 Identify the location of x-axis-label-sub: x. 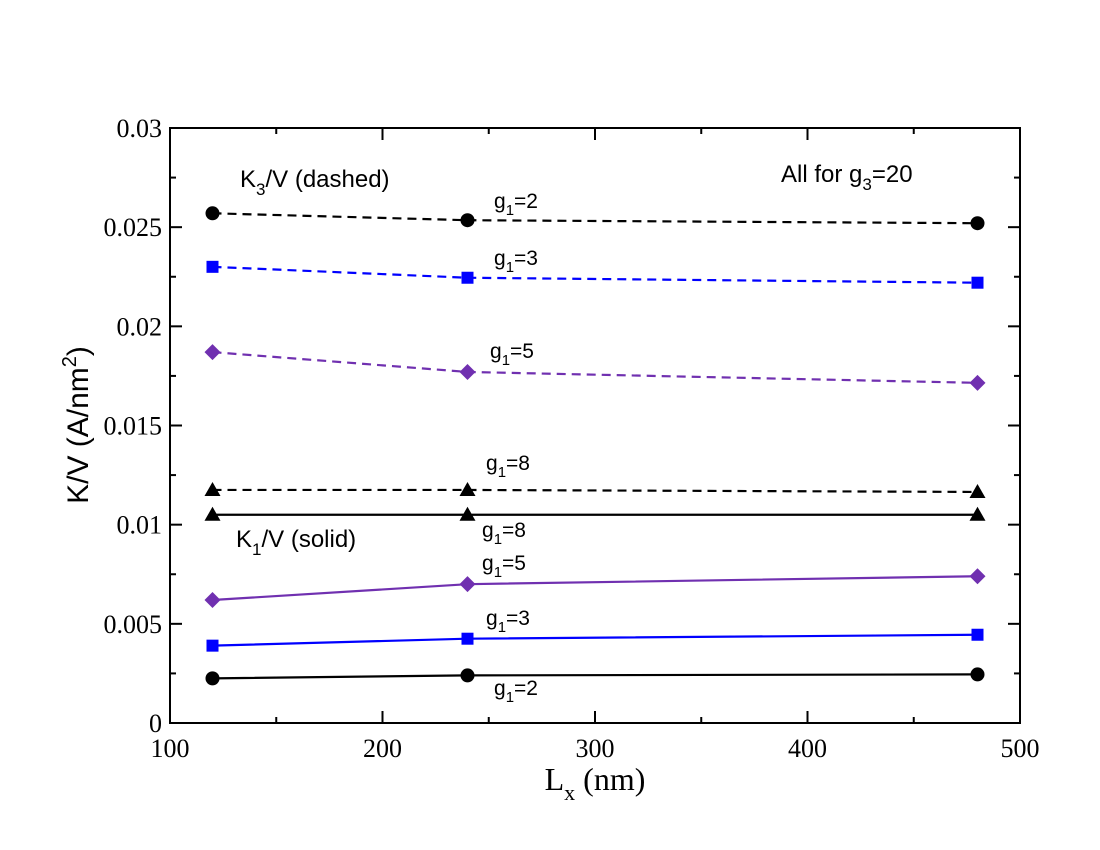
(569, 792).